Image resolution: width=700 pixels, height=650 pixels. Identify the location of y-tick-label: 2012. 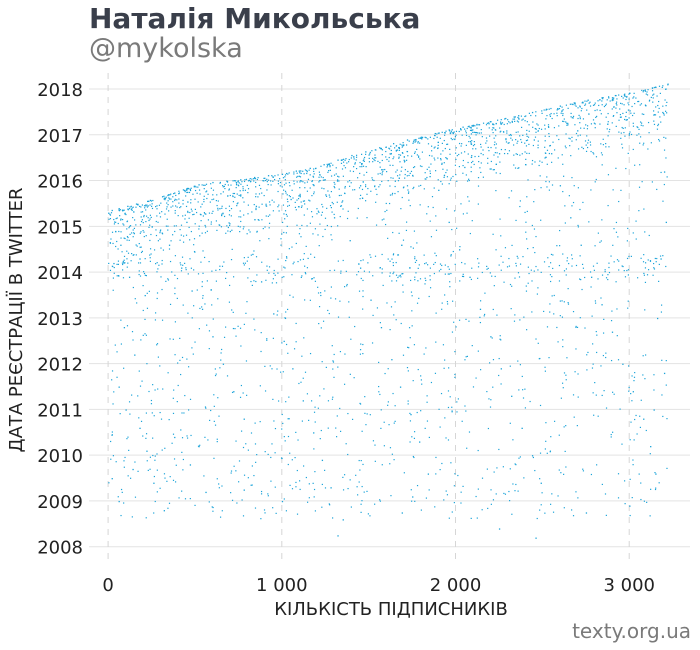
(60, 365).